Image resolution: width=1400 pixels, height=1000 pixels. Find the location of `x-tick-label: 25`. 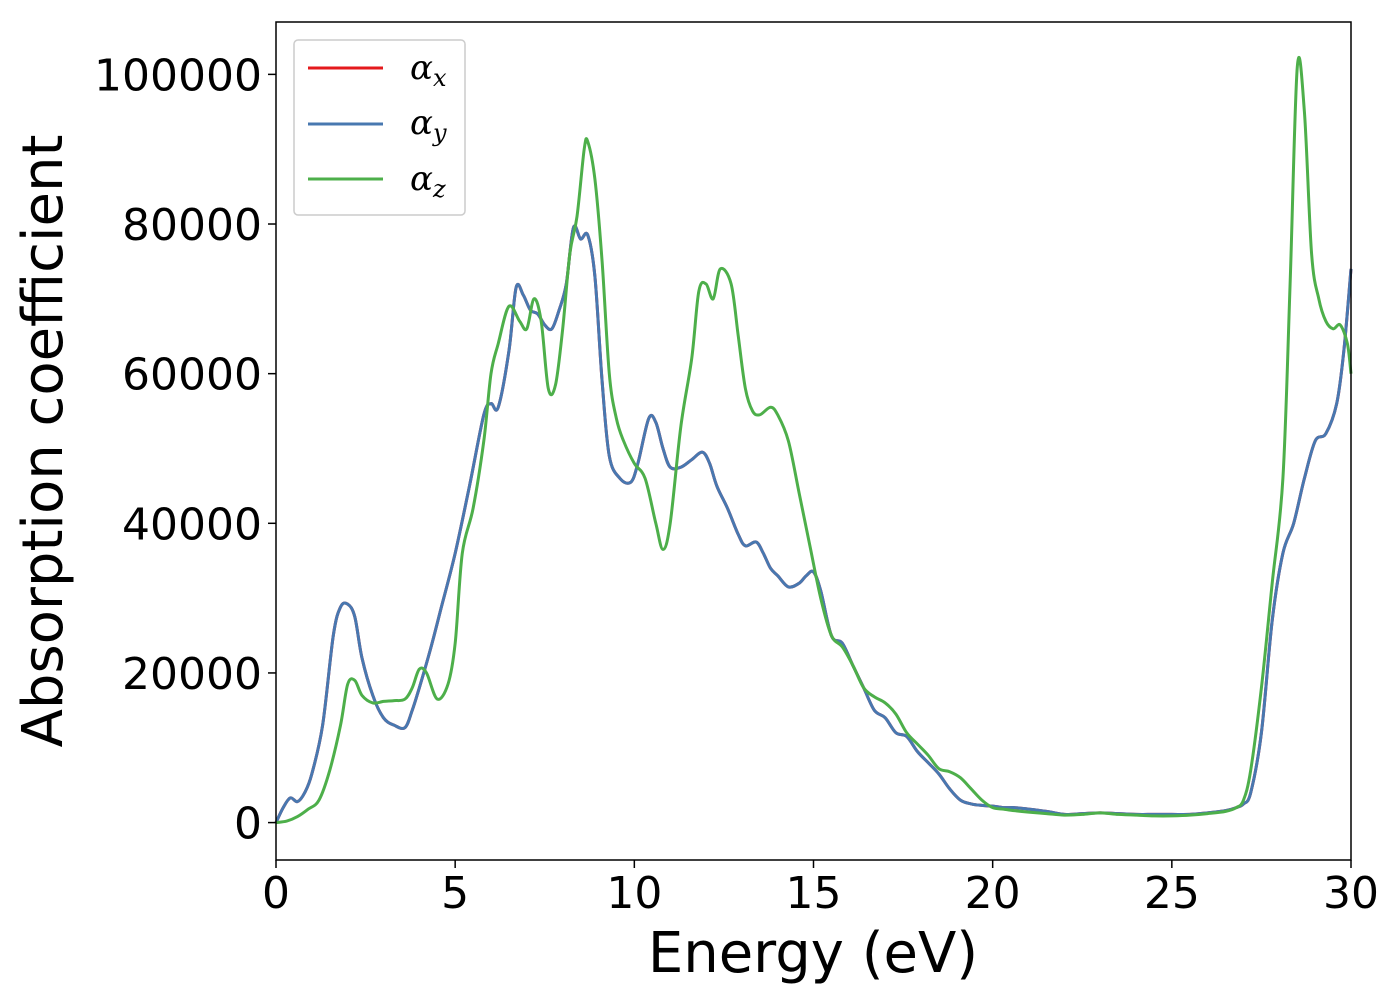

x-tick-label: 25 is located at coordinates (1172, 893).